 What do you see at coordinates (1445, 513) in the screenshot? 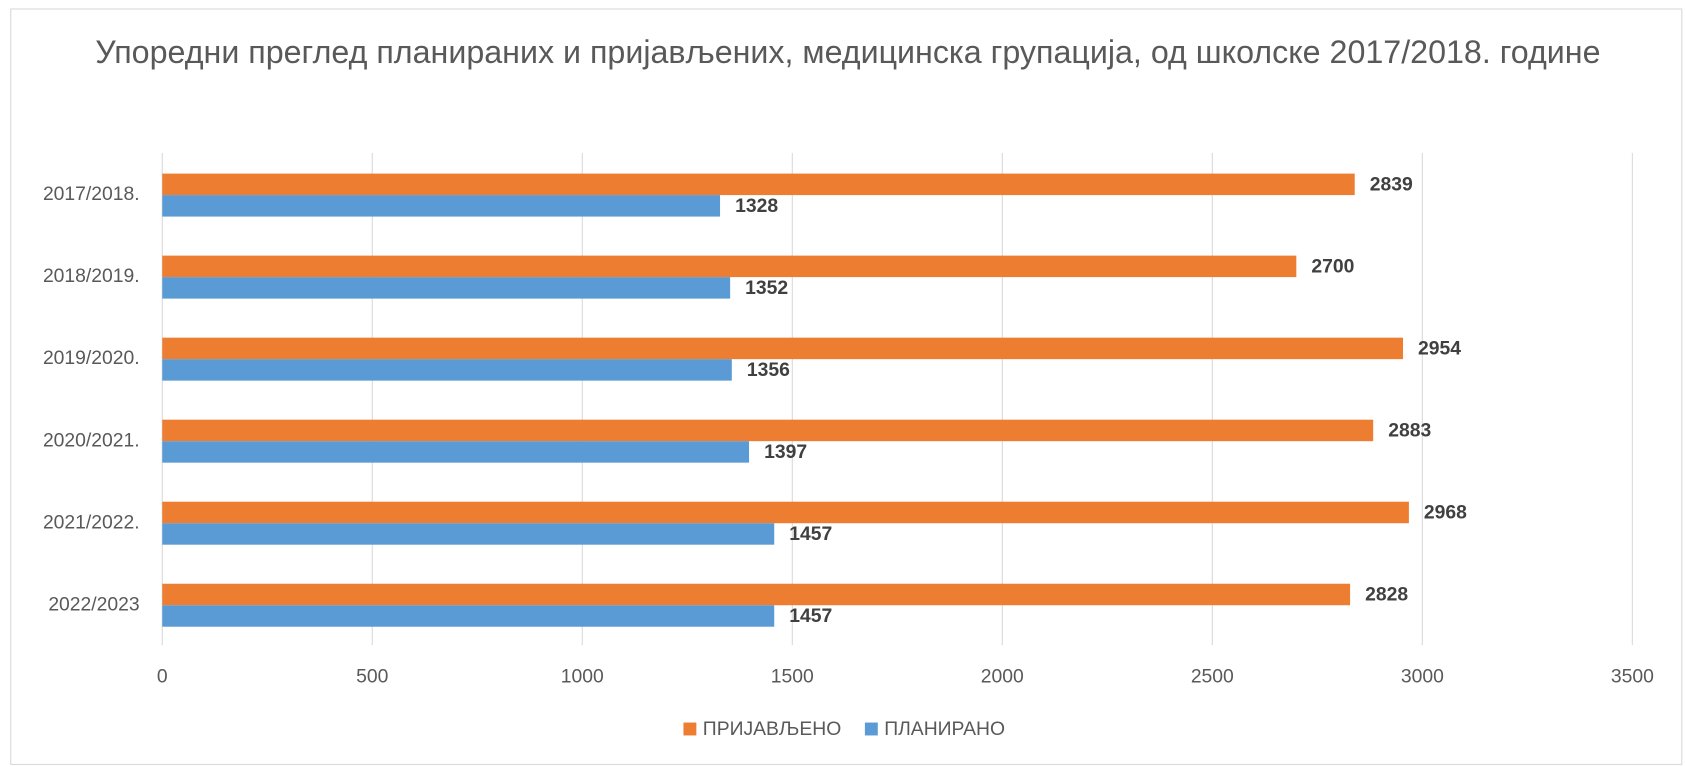
I see `data-label: 2968` at bounding box center [1445, 513].